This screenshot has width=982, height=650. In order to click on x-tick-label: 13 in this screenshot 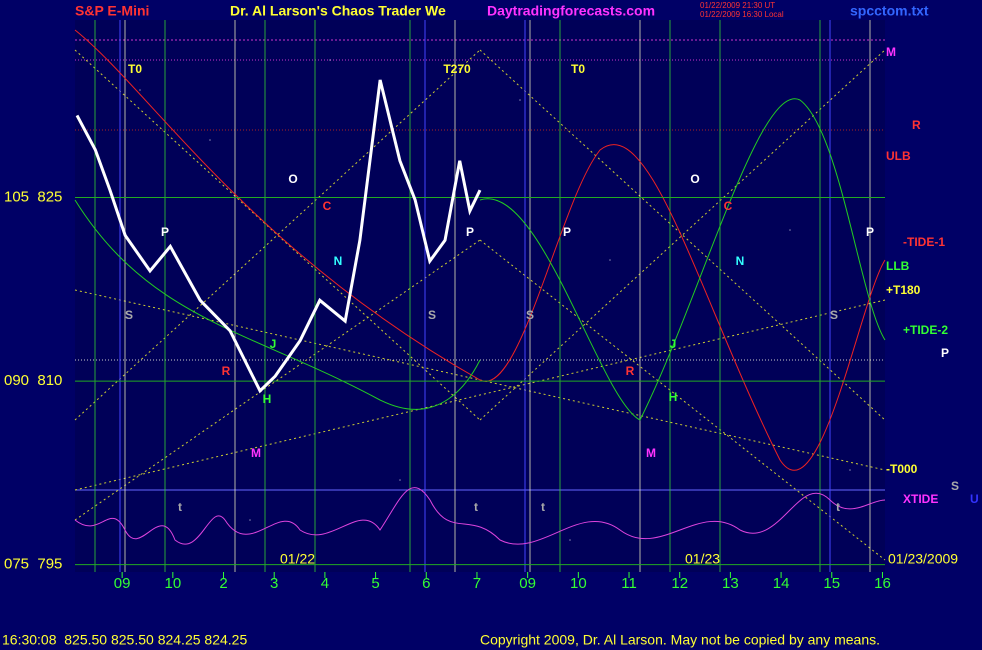, I will do `click(730, 583)`.